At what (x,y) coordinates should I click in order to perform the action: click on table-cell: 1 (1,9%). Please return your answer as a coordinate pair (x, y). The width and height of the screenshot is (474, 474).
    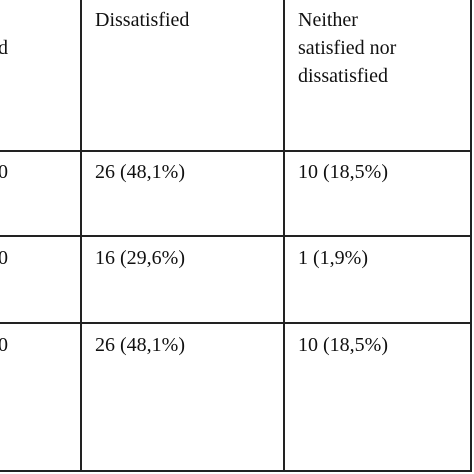
    Looking at the image, I should click on (333, 258).